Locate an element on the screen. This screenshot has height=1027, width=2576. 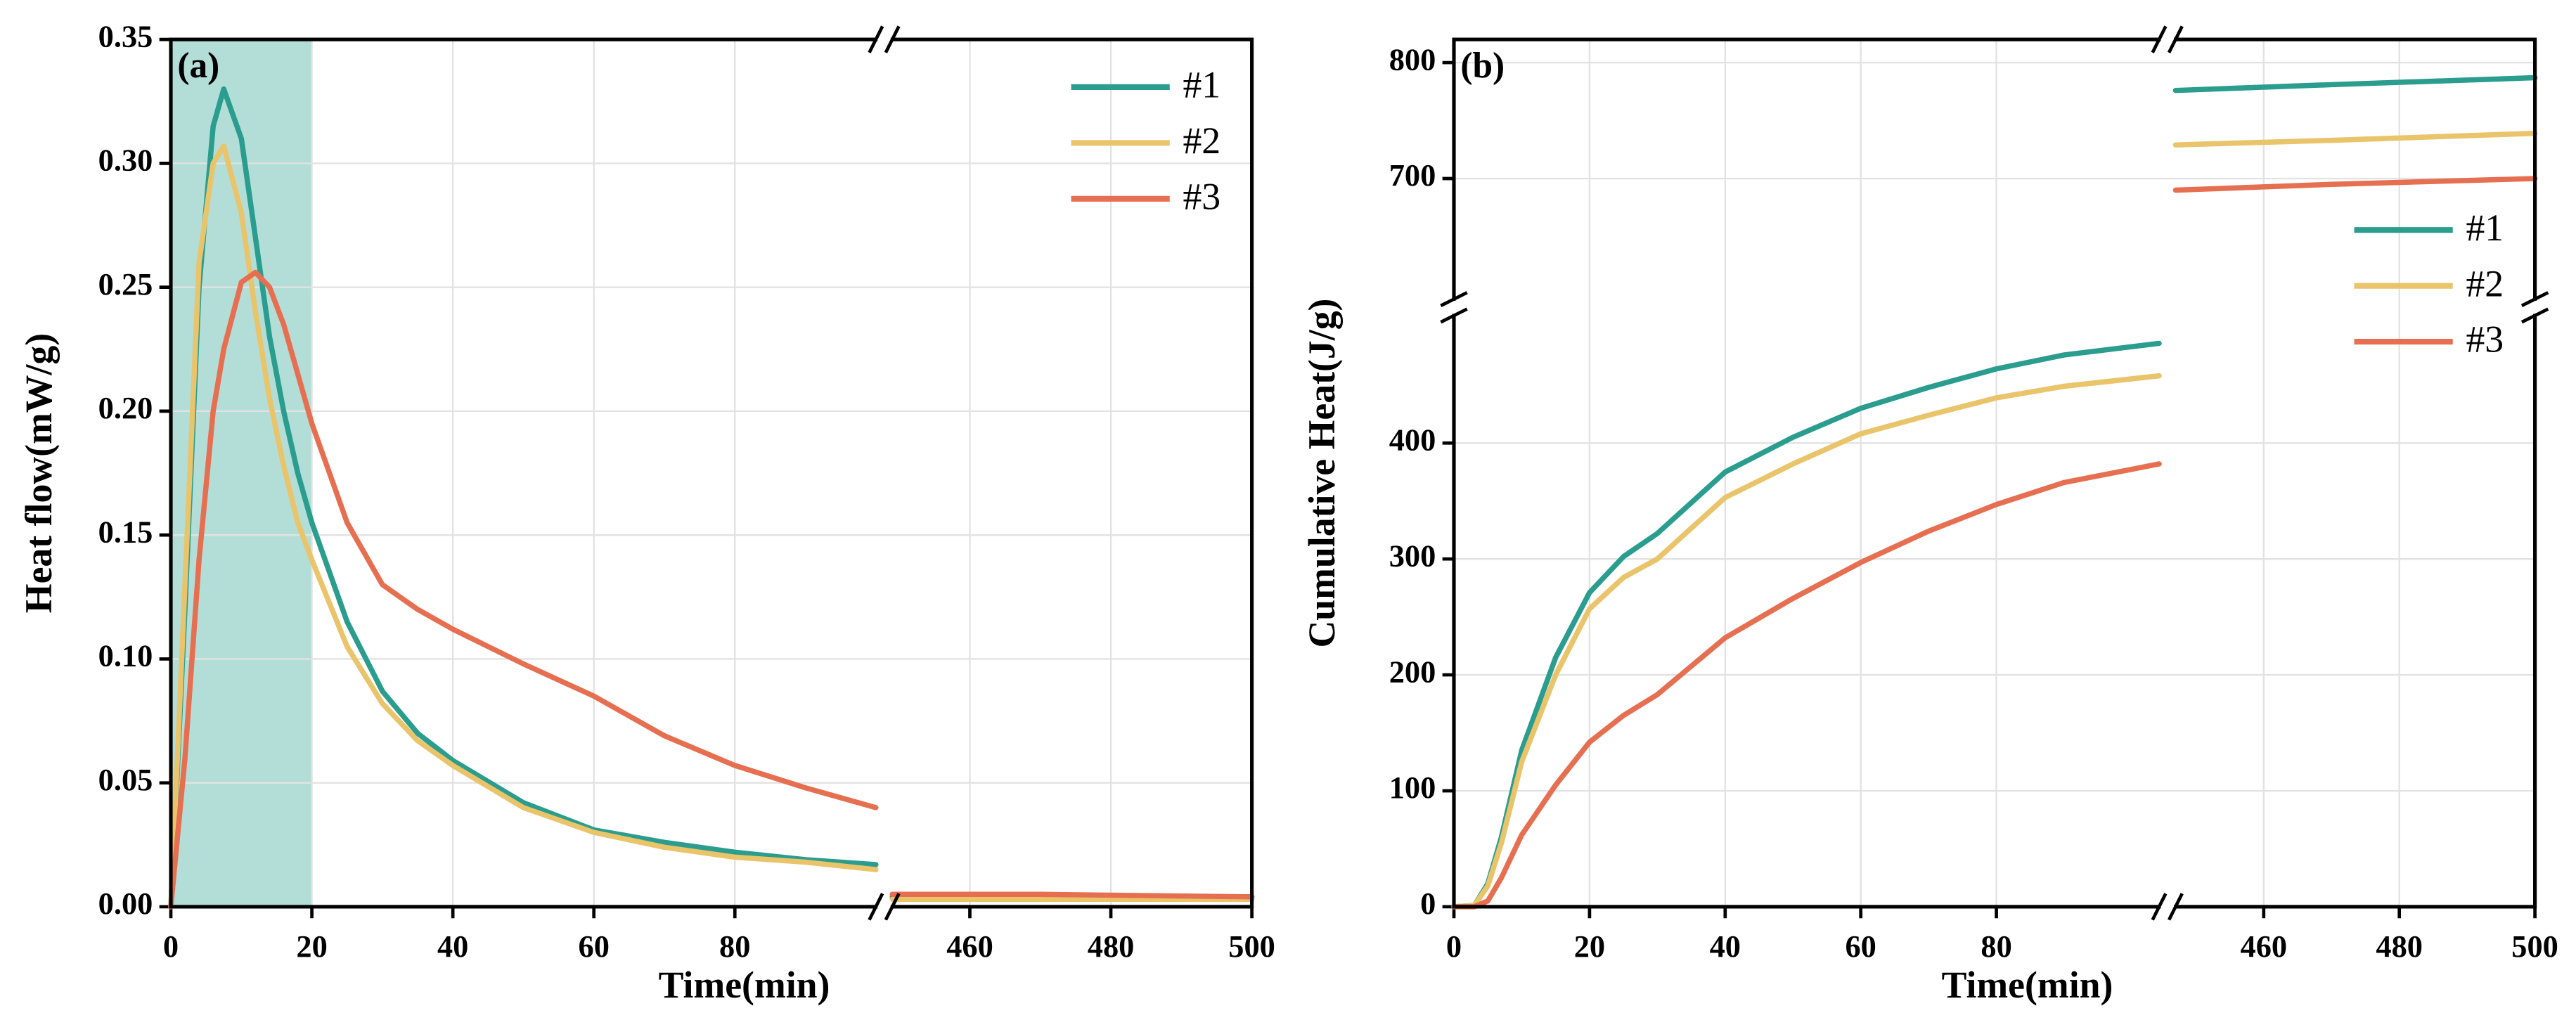
y-tick-label: 0 is located at coordinates (1428, 903).